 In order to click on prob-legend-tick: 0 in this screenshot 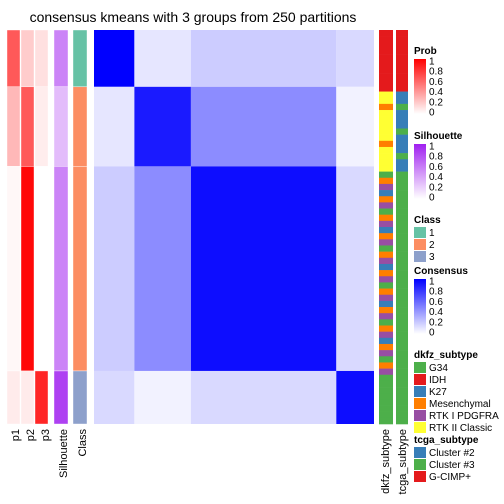, I will do `click(432, 113)`.